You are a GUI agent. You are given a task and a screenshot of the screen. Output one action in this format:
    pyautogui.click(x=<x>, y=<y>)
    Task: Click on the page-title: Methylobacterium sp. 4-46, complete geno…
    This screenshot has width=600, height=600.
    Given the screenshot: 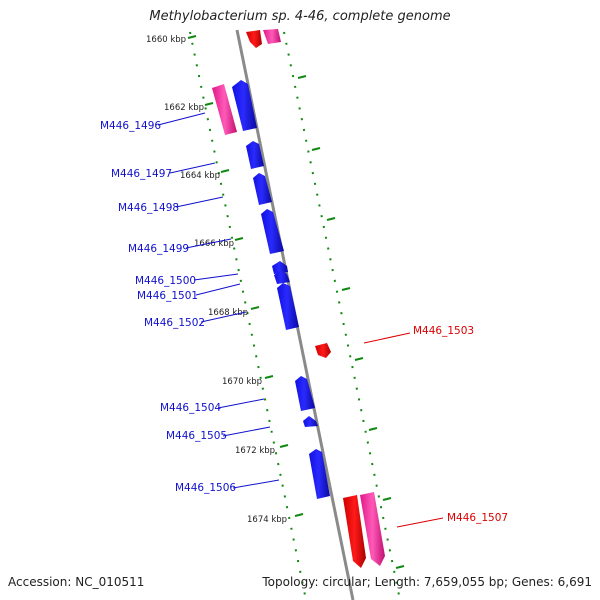 What is the action you would take?
    pyautogui.click(x=300, y=16)
    